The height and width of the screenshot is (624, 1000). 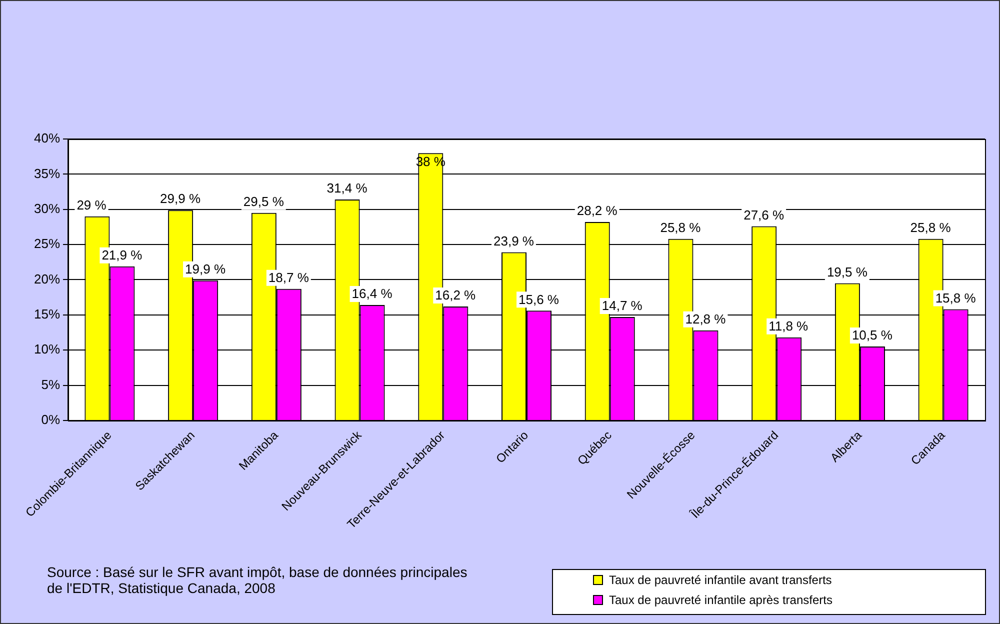 What do you see at coordinates (47, 349) in the screenshot?
I see `y-tick-label: 10%` at bounding box center [47, 349].